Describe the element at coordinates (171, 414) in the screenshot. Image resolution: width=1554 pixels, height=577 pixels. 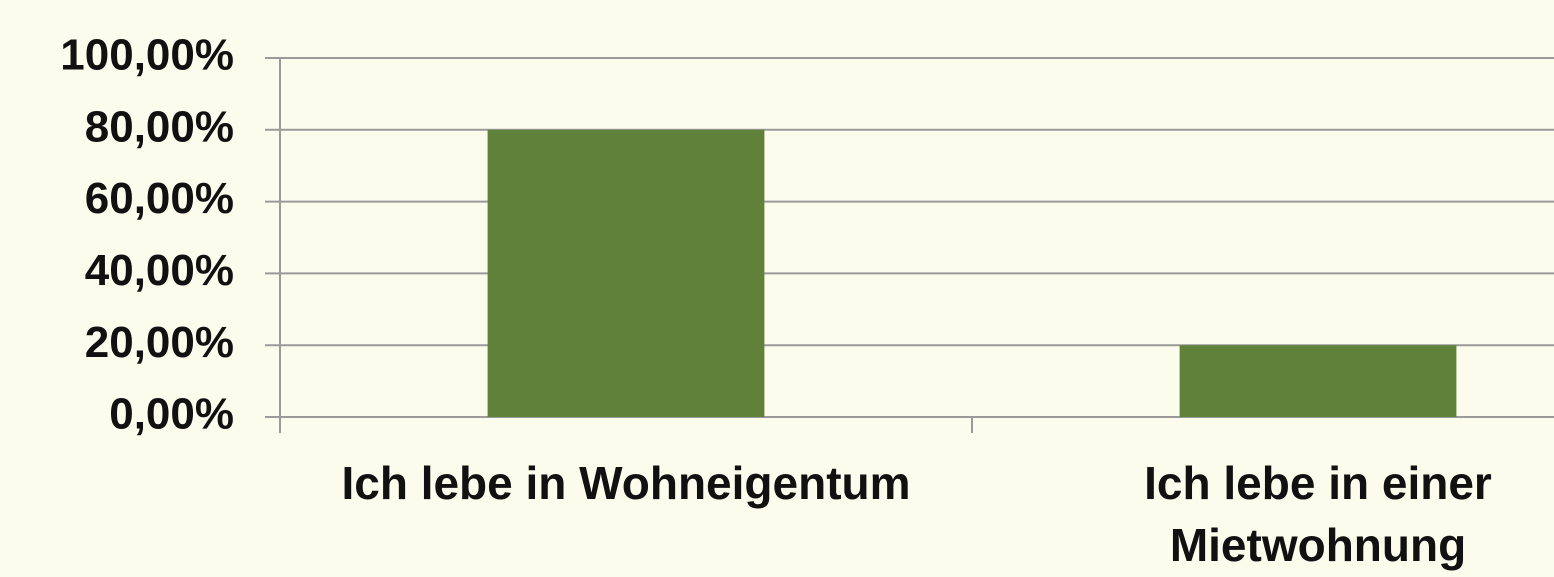
I see `y-tick-label: 0,00%` at that location.